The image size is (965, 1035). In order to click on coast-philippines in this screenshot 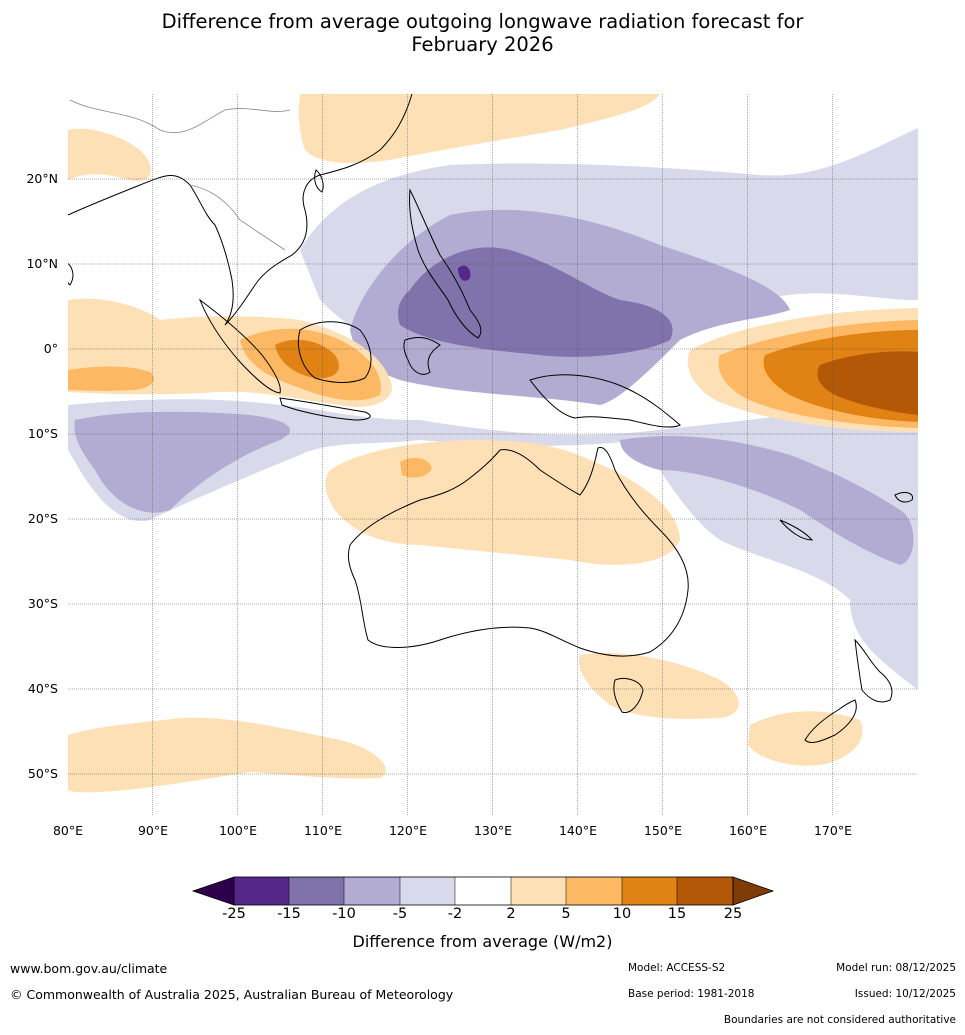, I will do `click(445, 263)`.